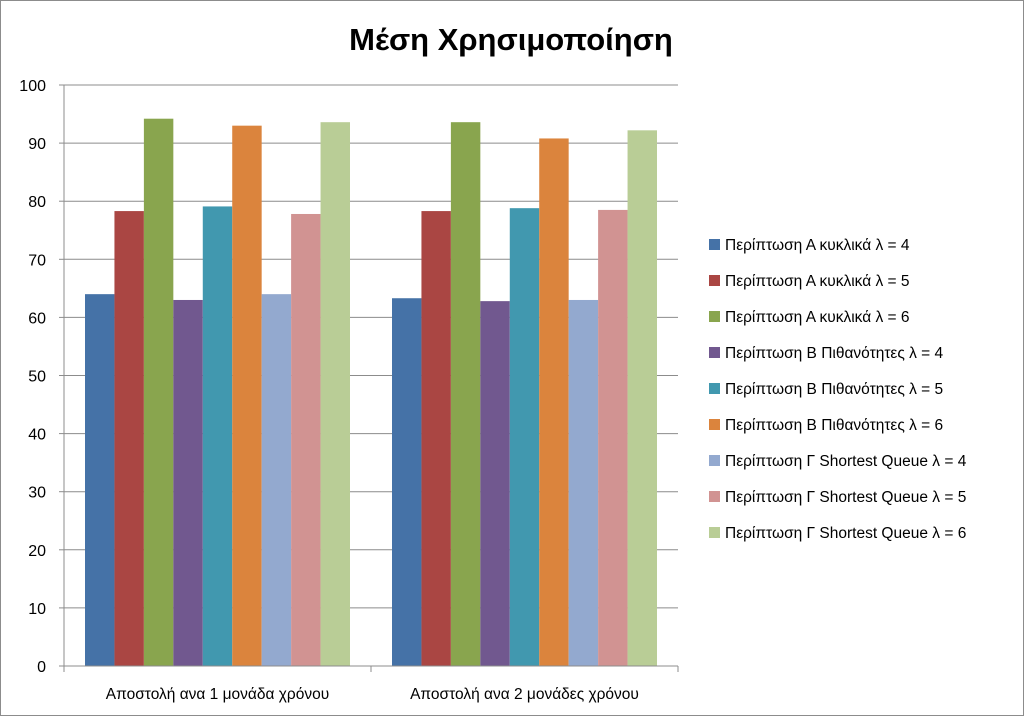  Describe the element at coordinates (834, 389) in the screenshot. I see `legend-label: Περίπτωση Β Πιθανότητες λ = 5` at that location.